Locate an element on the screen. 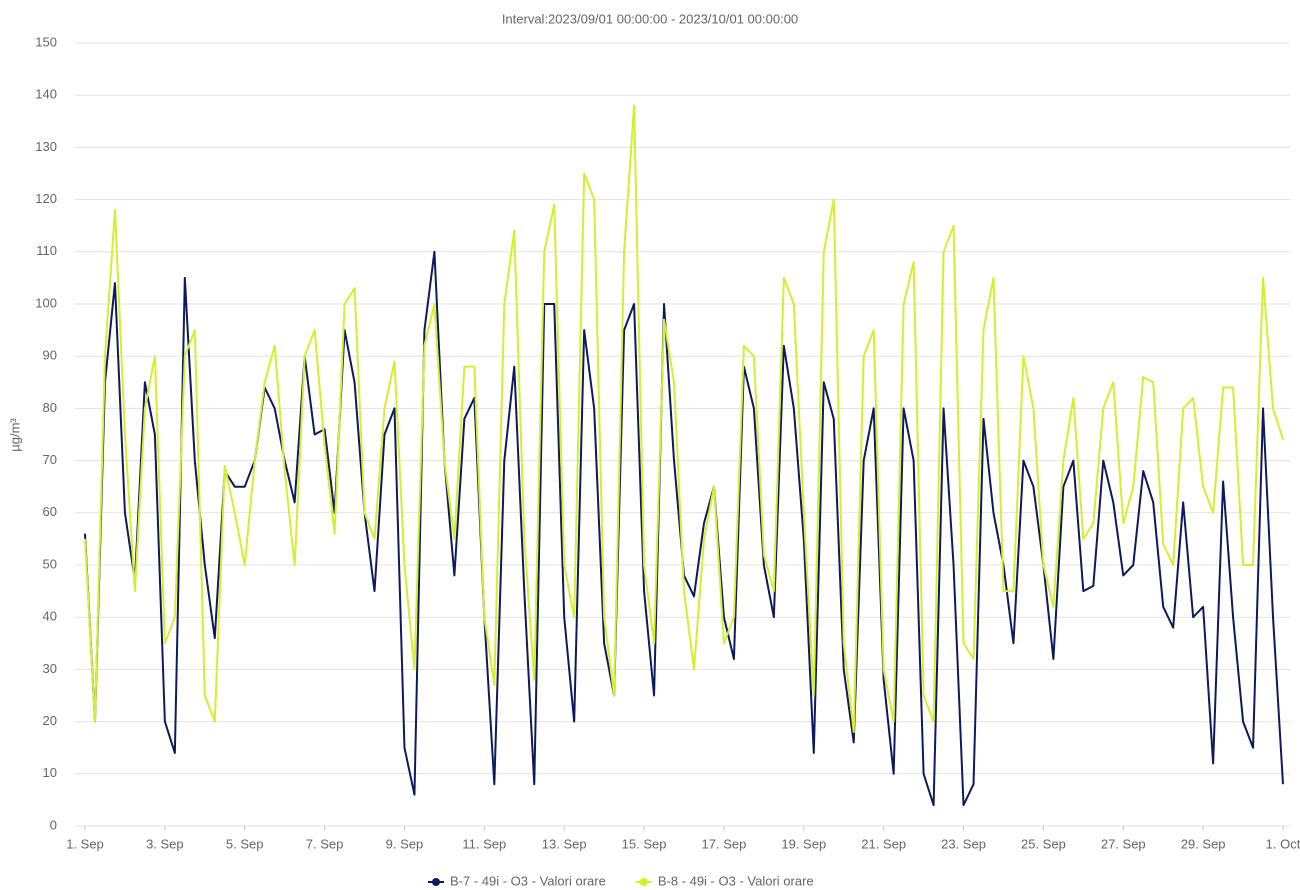  x-tick-label: 23. Sep is located at coordinates (963, 843).